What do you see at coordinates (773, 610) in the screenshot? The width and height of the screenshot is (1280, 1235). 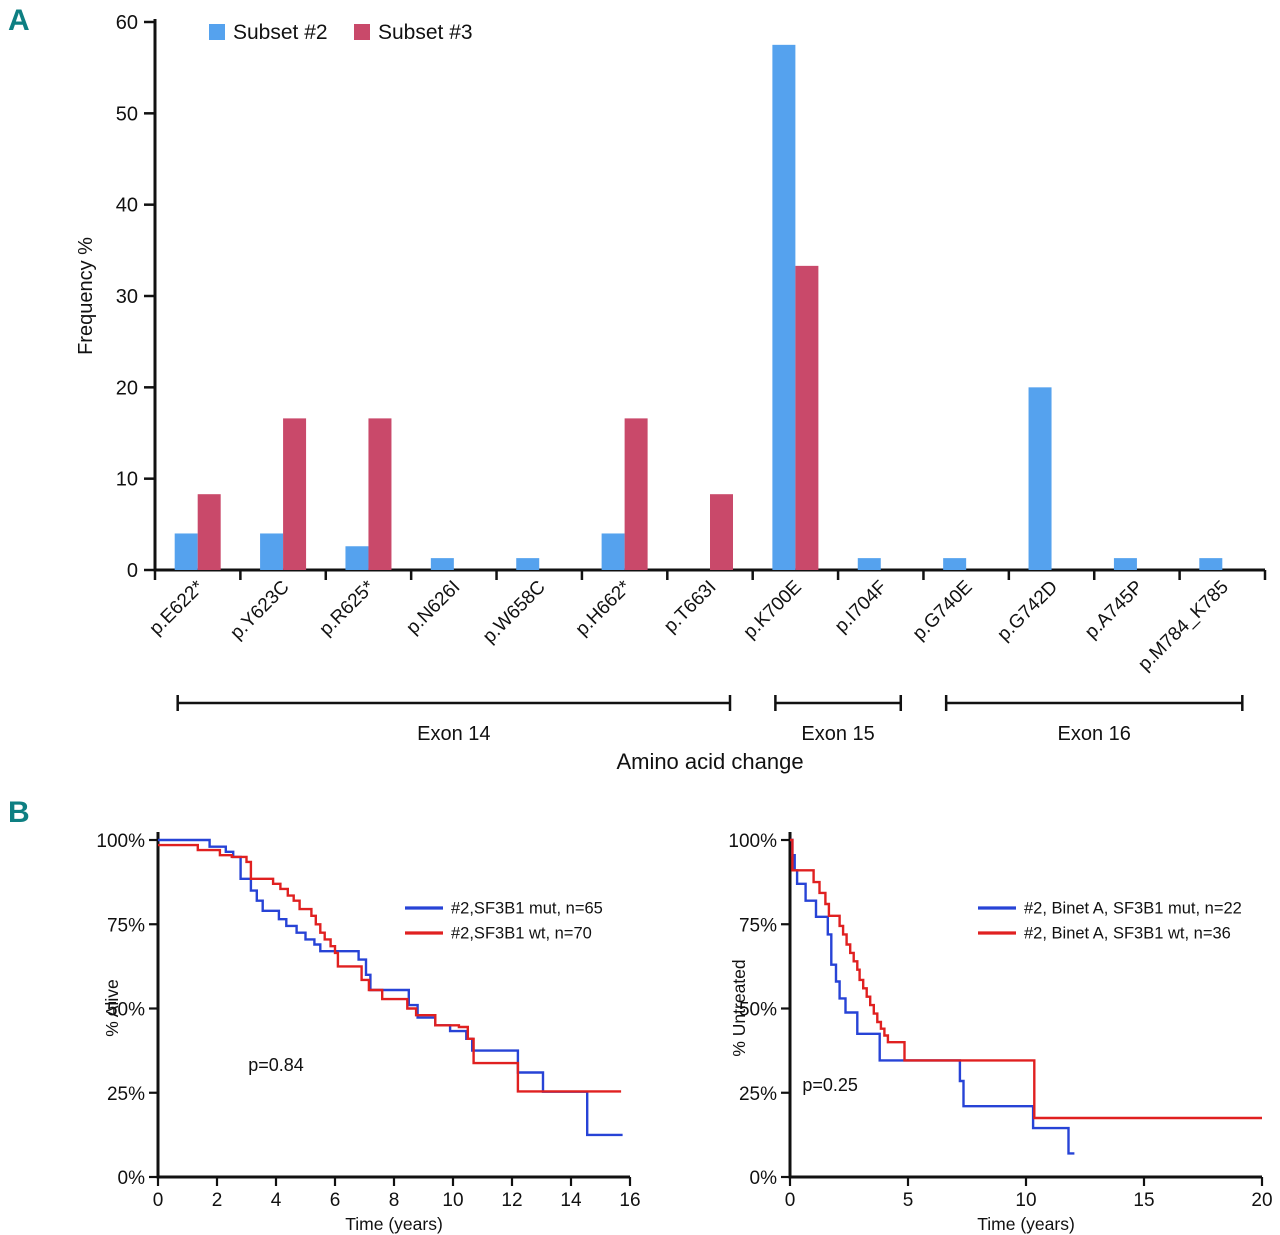 I see `x-category-label: p.K700E` at bounding box center [773, 610].